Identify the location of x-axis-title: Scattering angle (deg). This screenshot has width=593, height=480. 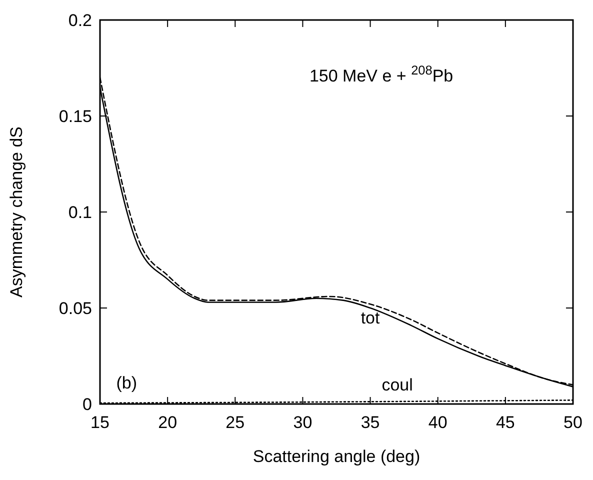
(336, 456).